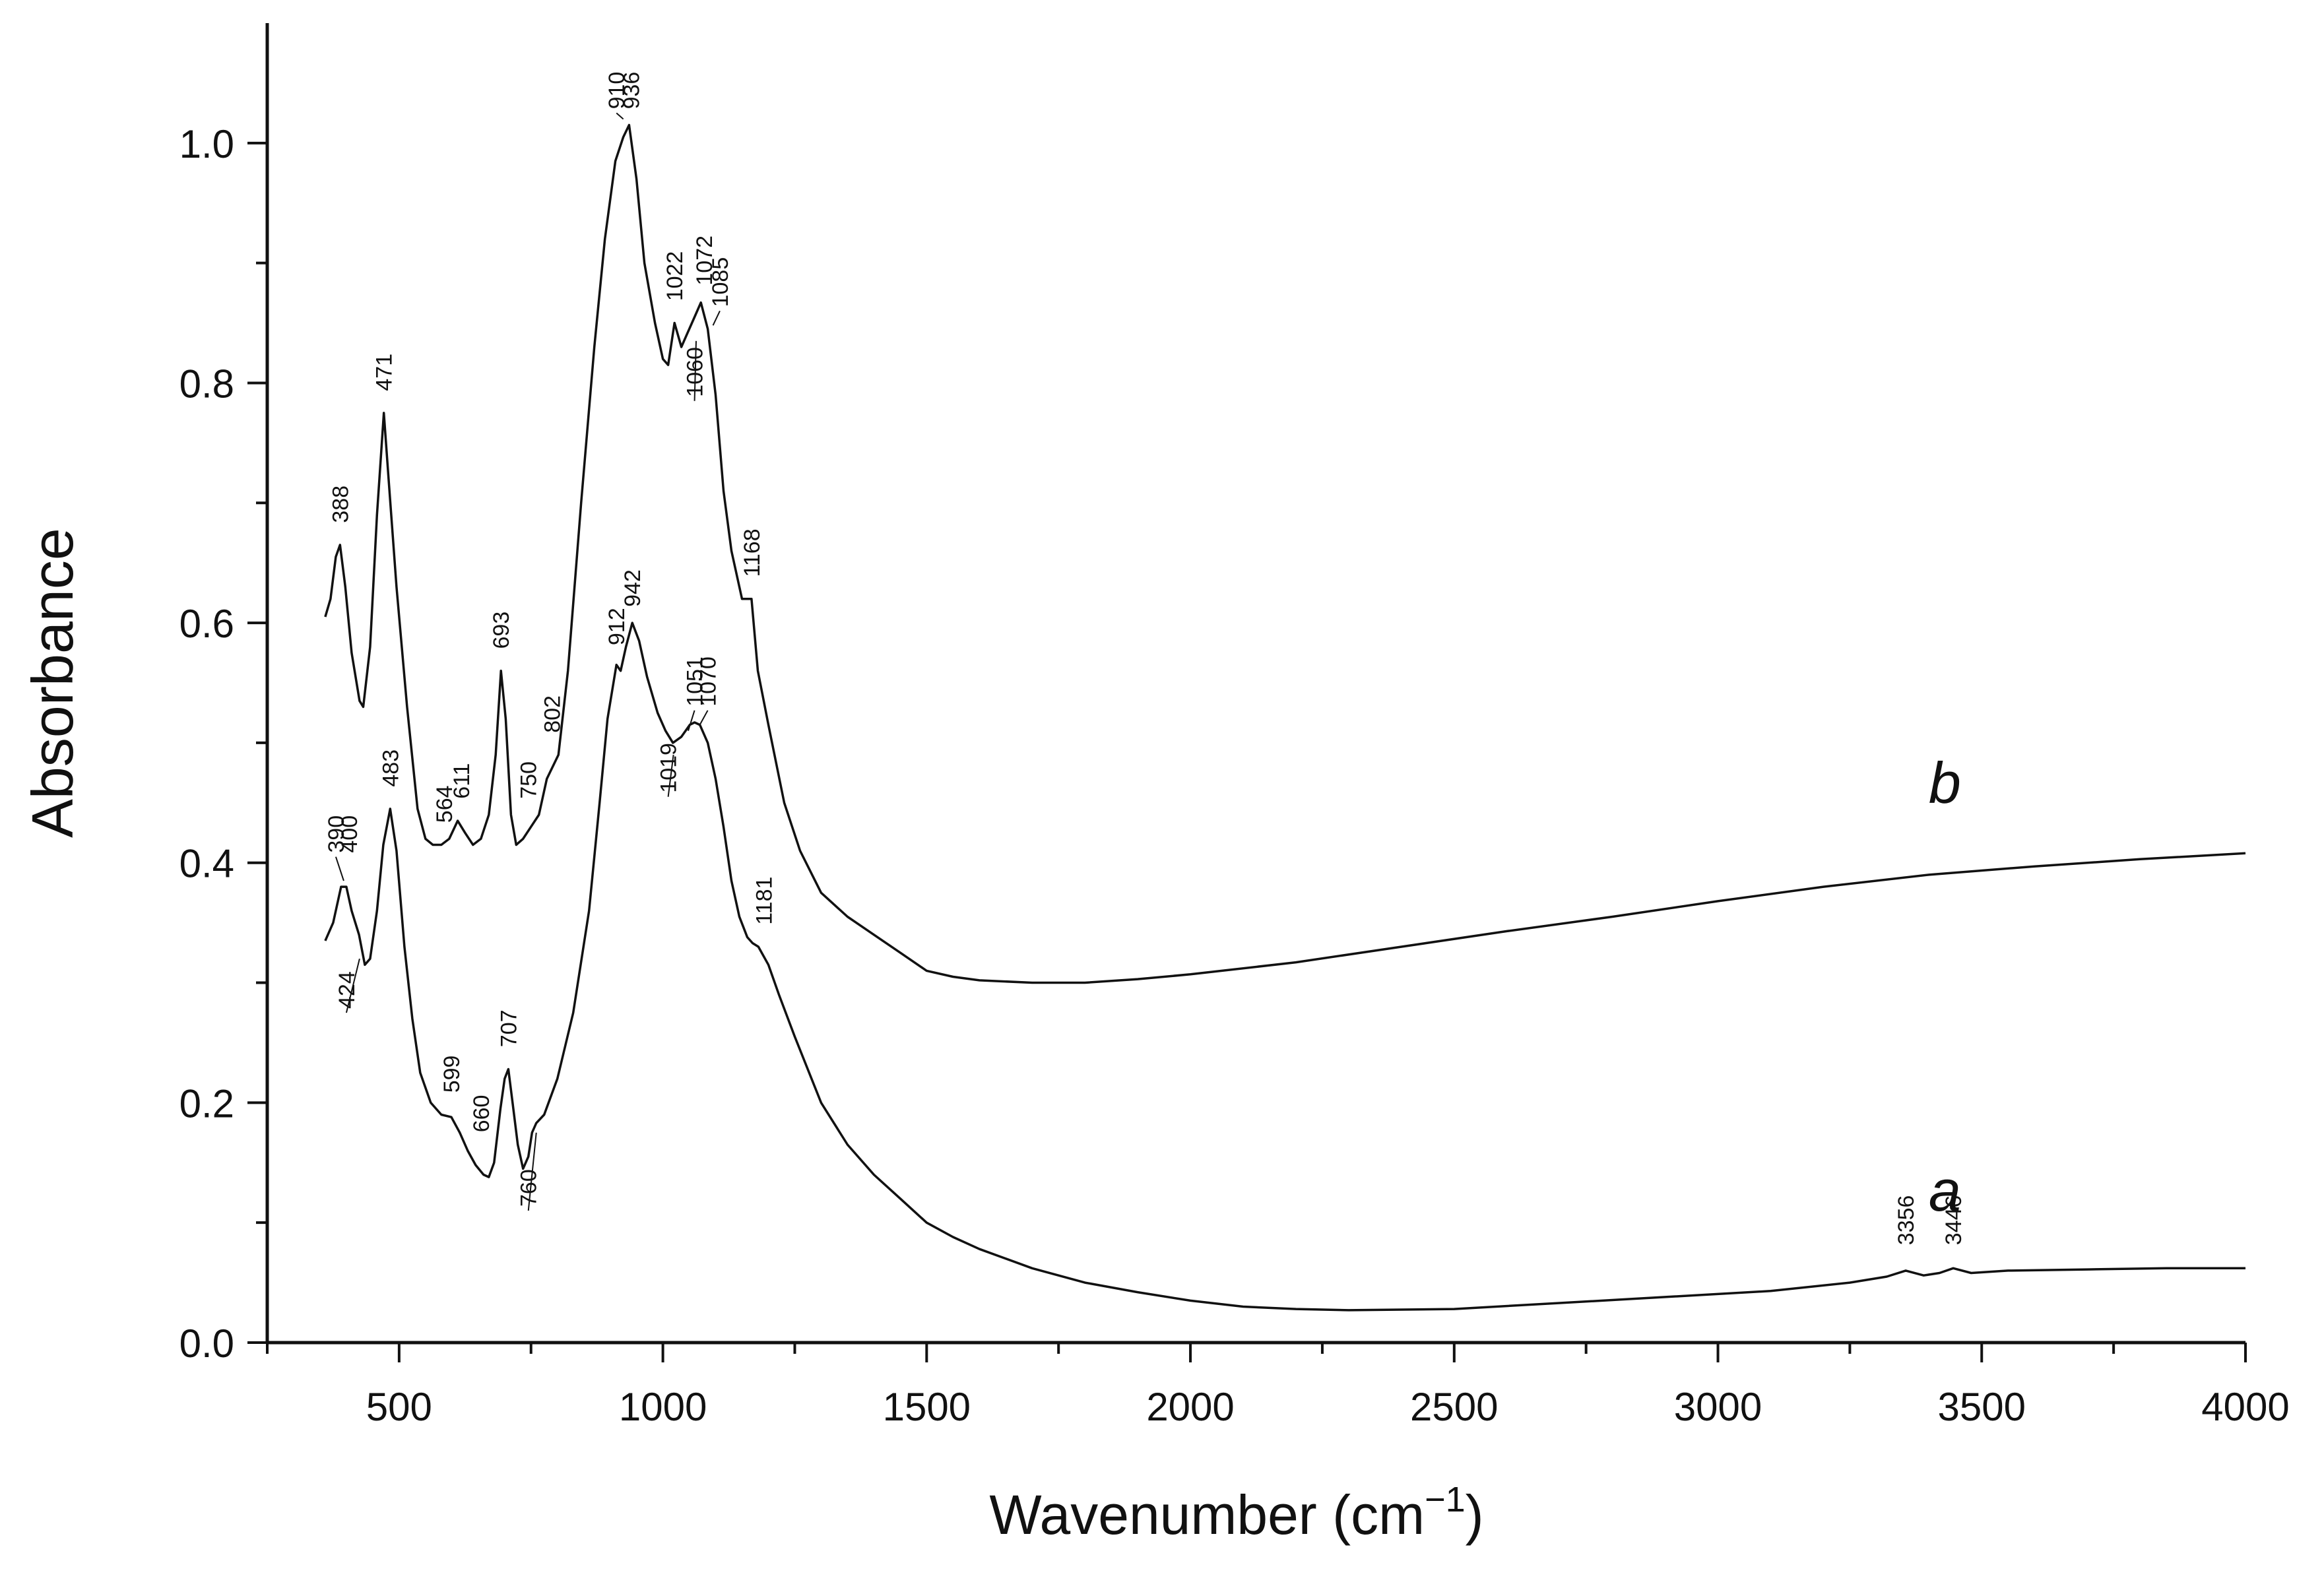 This screenshot has height=1590, width=2324. What do you see at coordinates (1445, 1499) in the screenshot?
I see `x-axis-title-superscript: −1` at bounding box center [1445, 1499].